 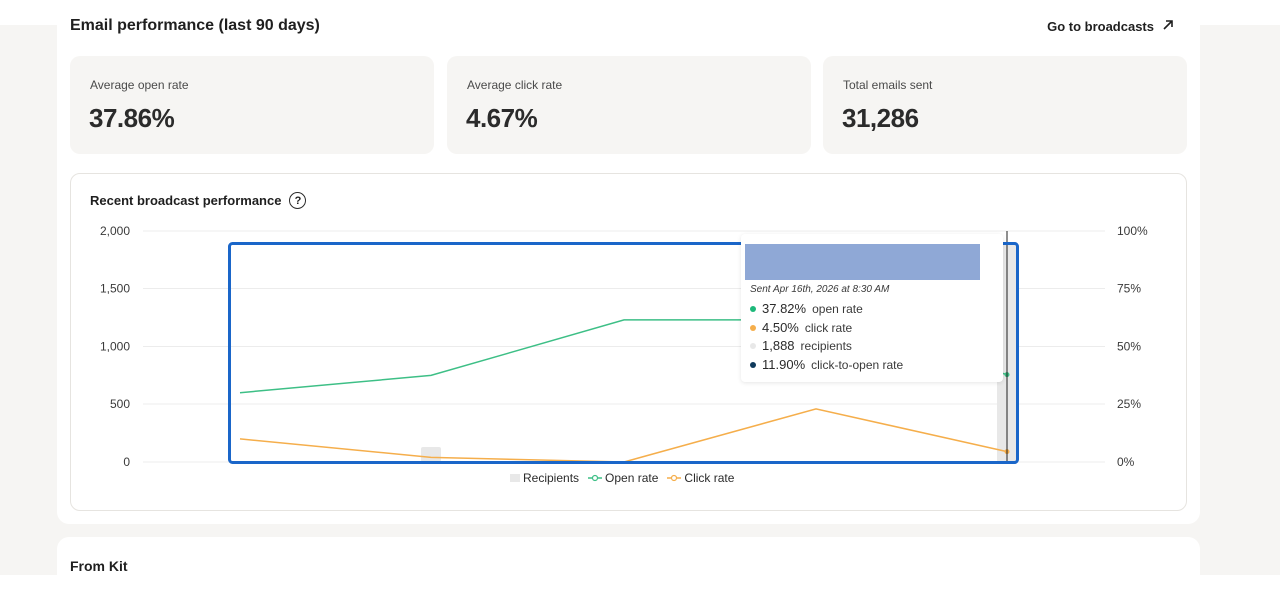 I want to click on help-icon: ?, so click(x=298, y=200).